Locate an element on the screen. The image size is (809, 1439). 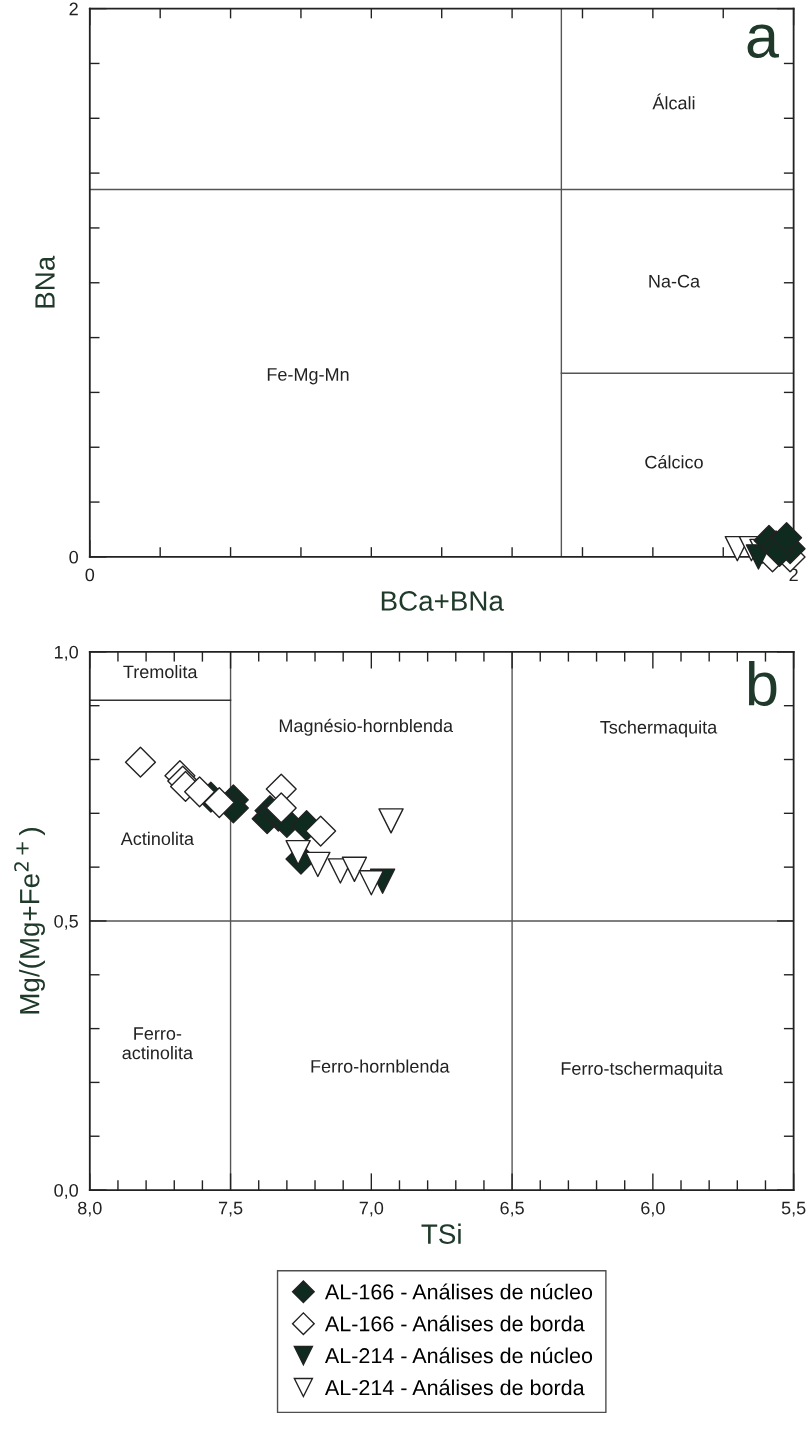
y-axis-title: Mg/(Mg+Fe$^{2+}$) is located at coordinates (29, 921).